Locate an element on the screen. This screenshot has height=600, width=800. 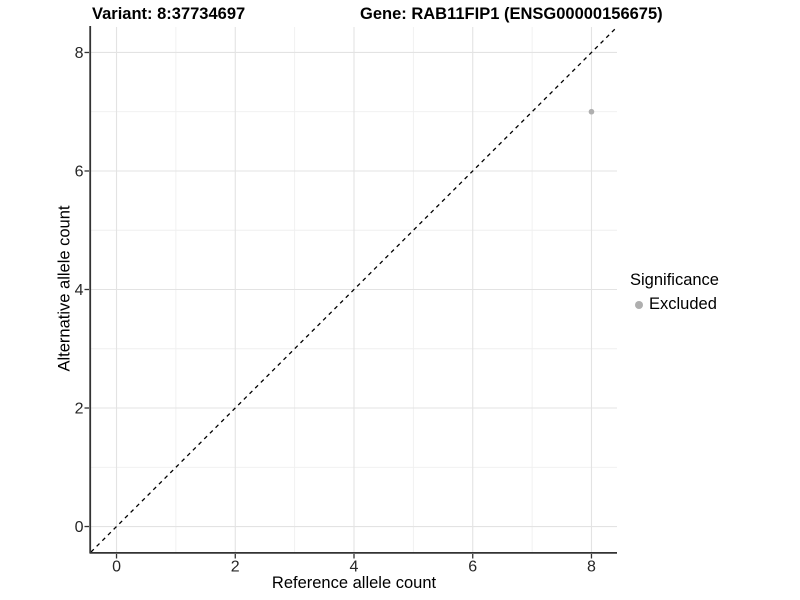
x-tick-label: 8 is located at coordinates (591, 567).